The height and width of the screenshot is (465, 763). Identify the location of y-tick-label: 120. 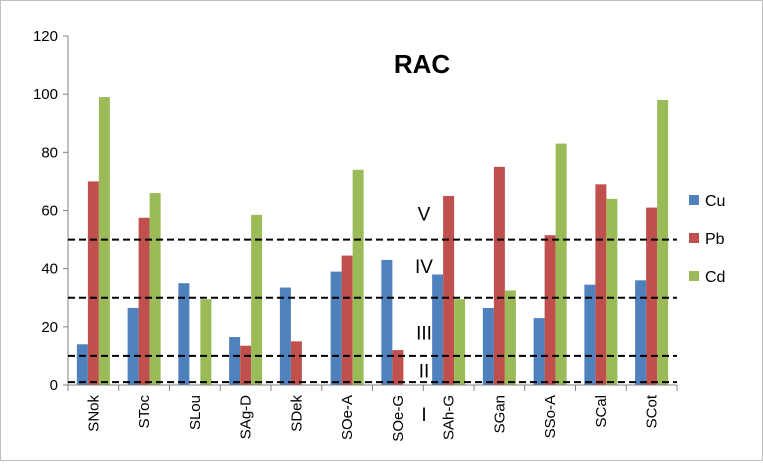
(45, 36).